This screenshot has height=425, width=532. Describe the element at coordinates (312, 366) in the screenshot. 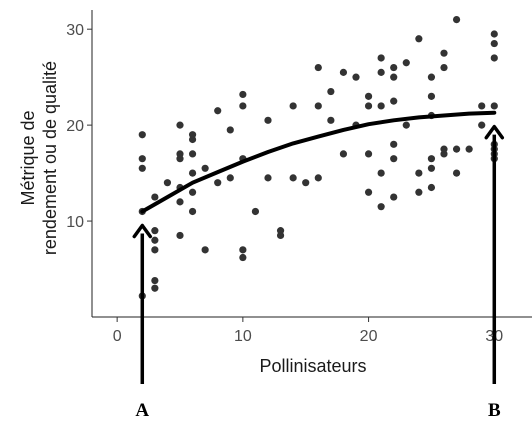

I see `x-axis-title: Pollinisateurs` at that location.